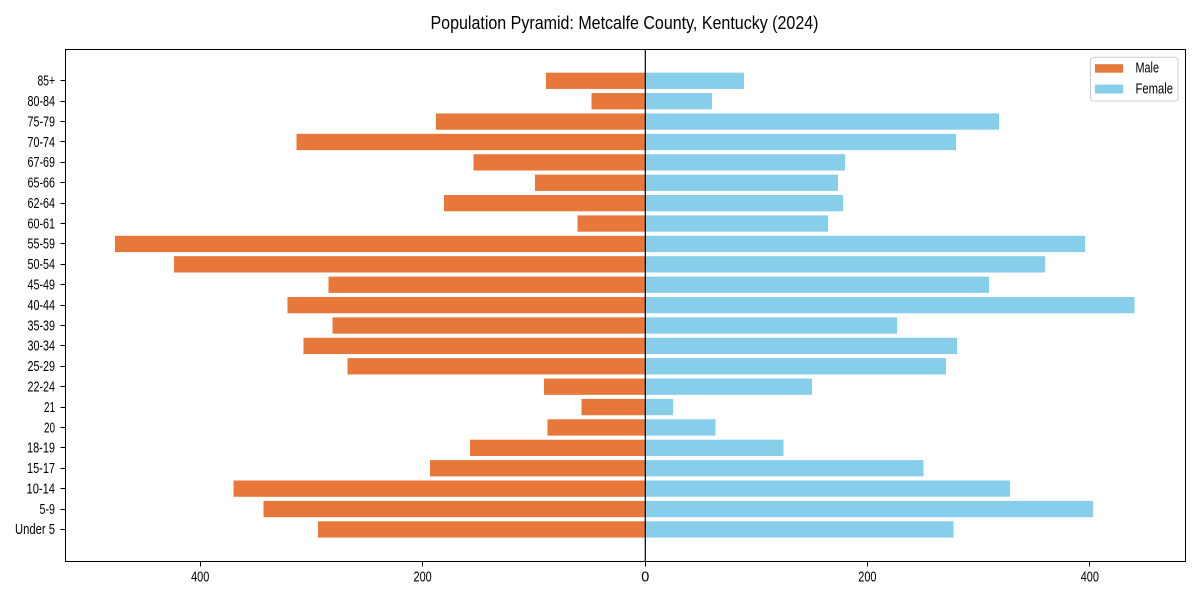 The height and width of the screenshot is (600, 1200). I want to click on svg-text: 50-54, so click(42, 265).